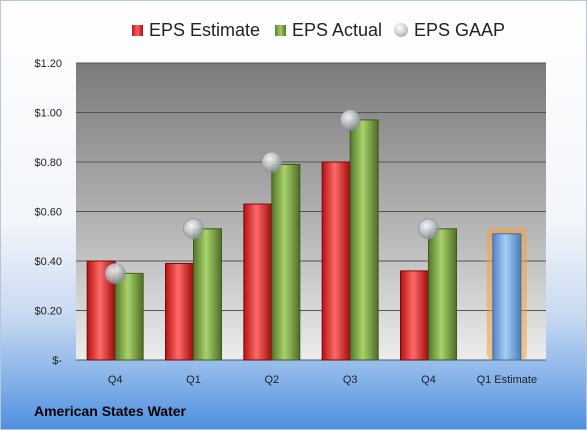 The image size is (587, 430). I want to click on y-tick-label: $1.20, so click(48, 64).